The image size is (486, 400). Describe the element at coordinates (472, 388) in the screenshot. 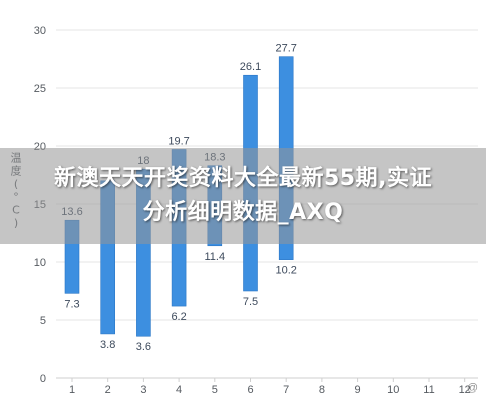

I see `watermark: @` at that location.